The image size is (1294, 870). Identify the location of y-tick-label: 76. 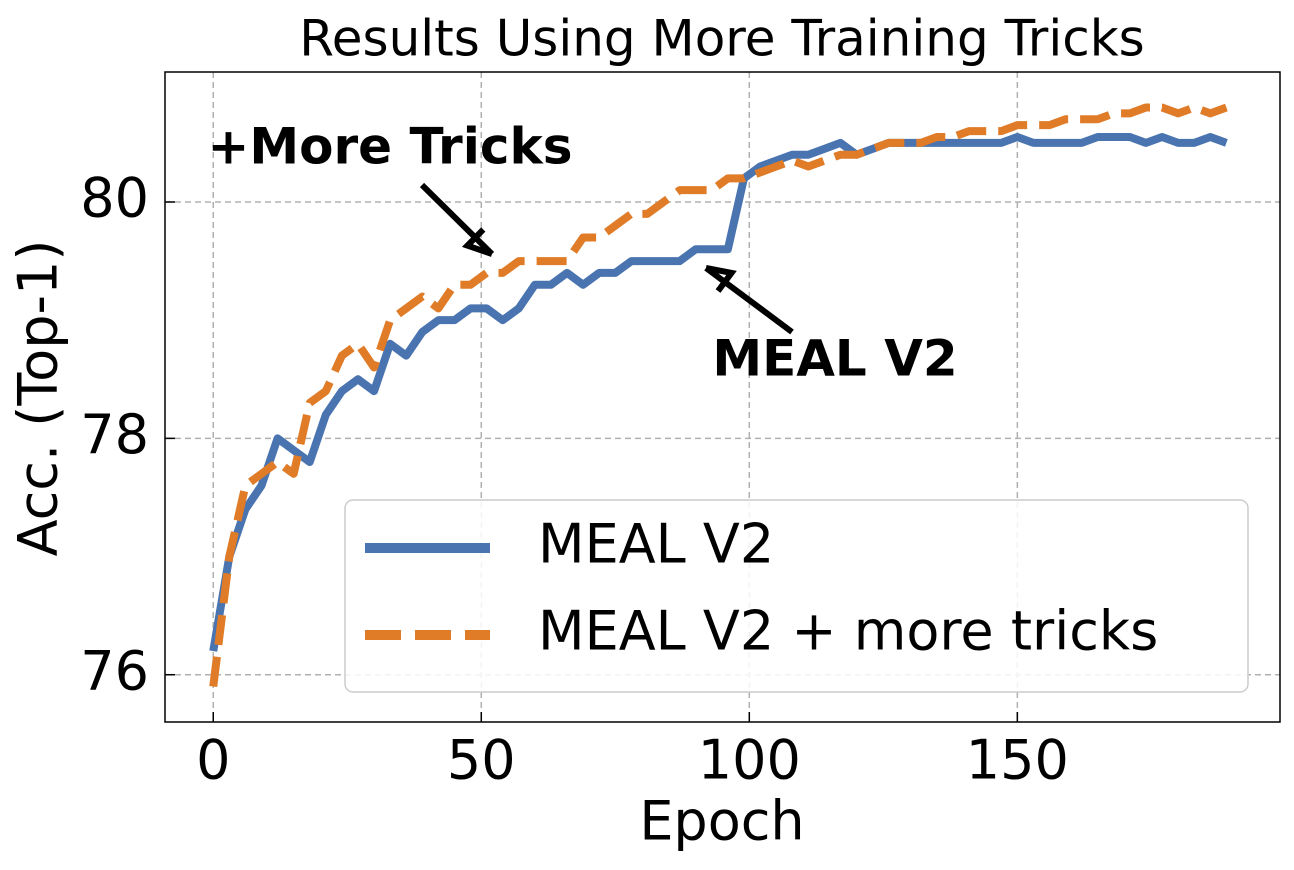
(114, 670).